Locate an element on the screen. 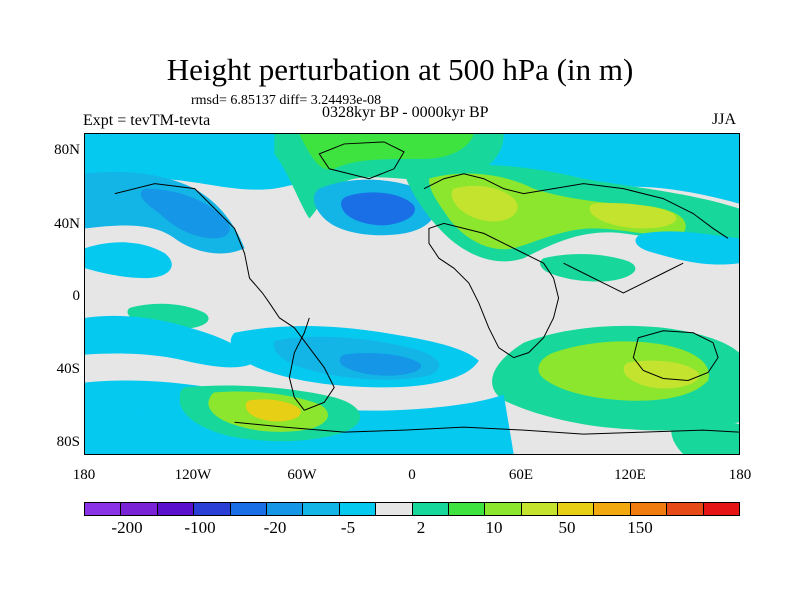 Image resolution: width=800 pixels, height=600 pixels. contour-north-america-core is located at coordinates (185, 213).